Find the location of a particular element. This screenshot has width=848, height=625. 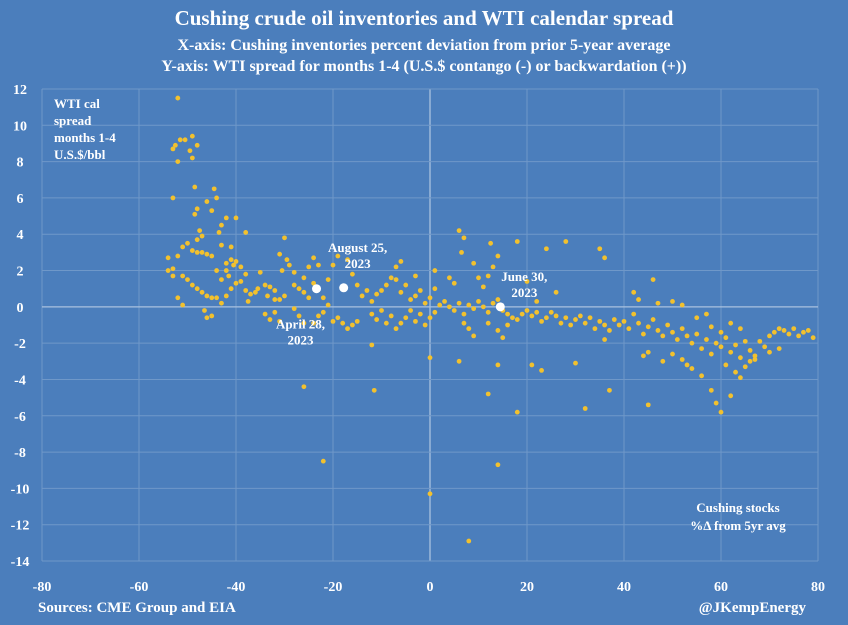

y-tick-label: 10 is located at coordinates (20, 126).